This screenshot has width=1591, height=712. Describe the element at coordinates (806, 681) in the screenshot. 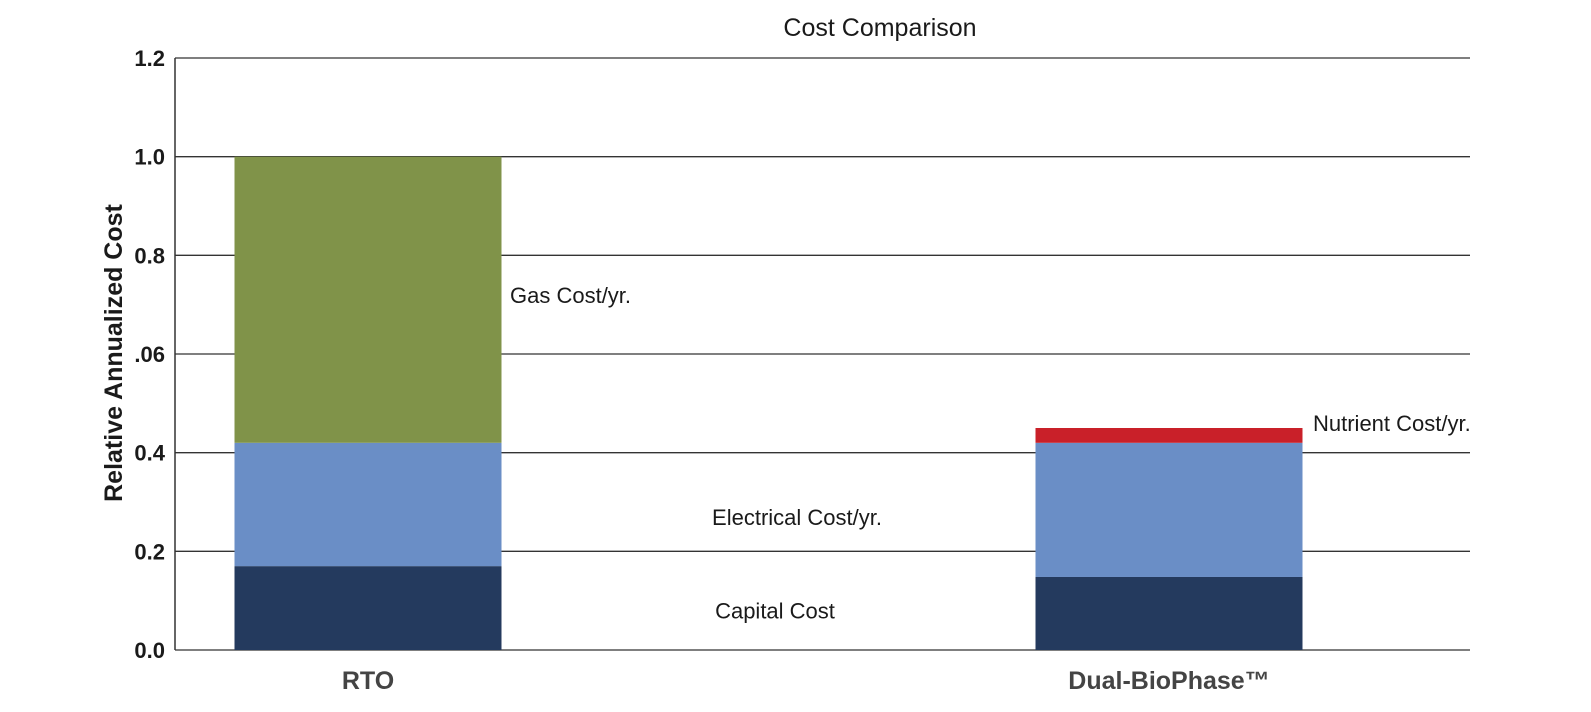

I see `x-axis-ticks: RTO Dual-BioPhase™` at that location.